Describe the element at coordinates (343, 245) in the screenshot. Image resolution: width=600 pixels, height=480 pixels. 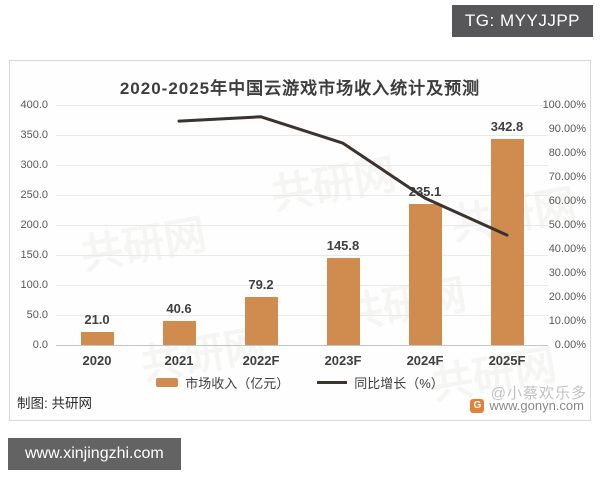
I see `bar-value-label: 145.8` at that location.